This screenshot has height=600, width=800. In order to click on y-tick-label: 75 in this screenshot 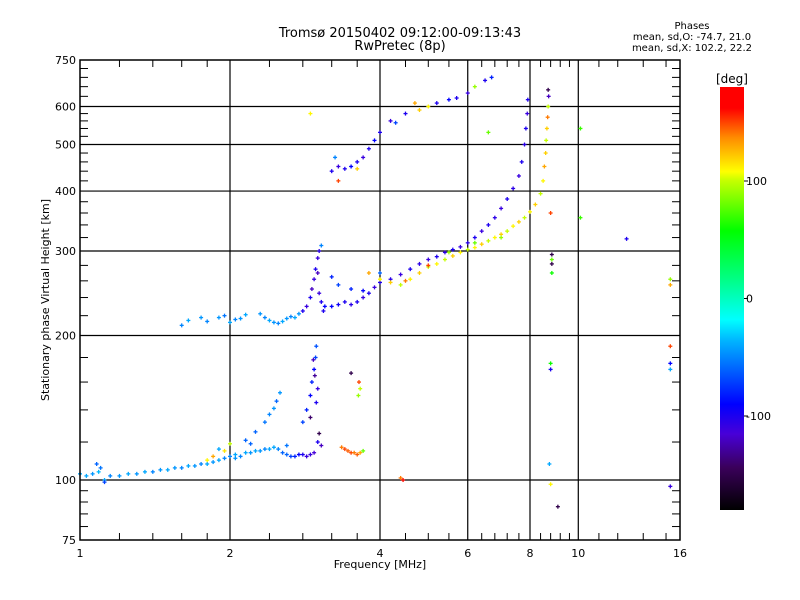, I will do `click(69, 540)`.